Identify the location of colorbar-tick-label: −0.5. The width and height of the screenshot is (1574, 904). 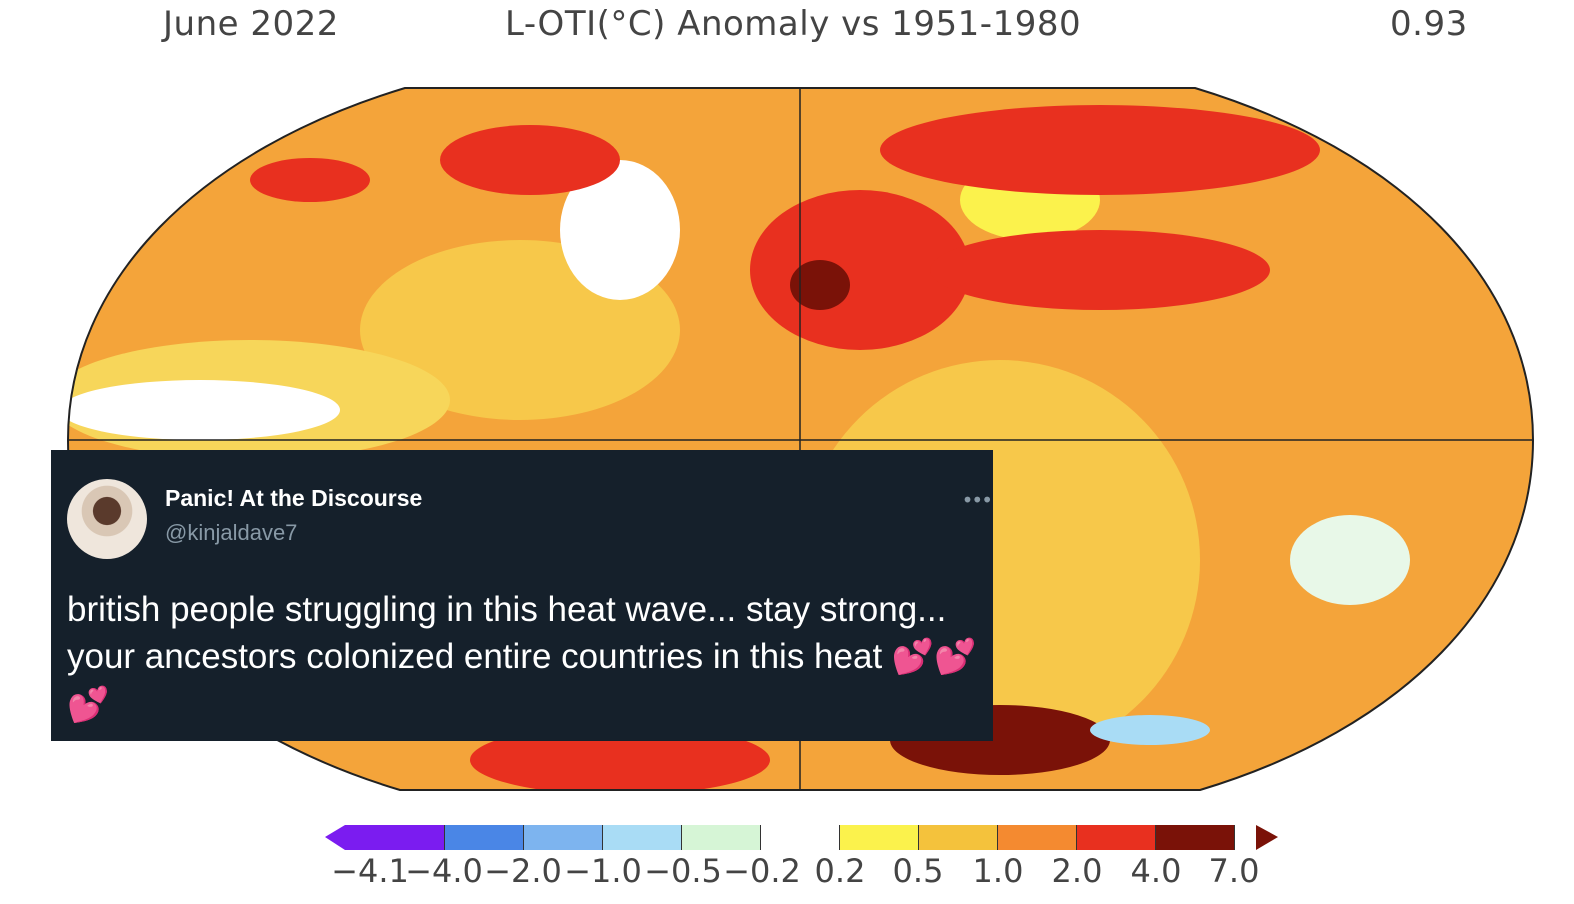
(683, 871).